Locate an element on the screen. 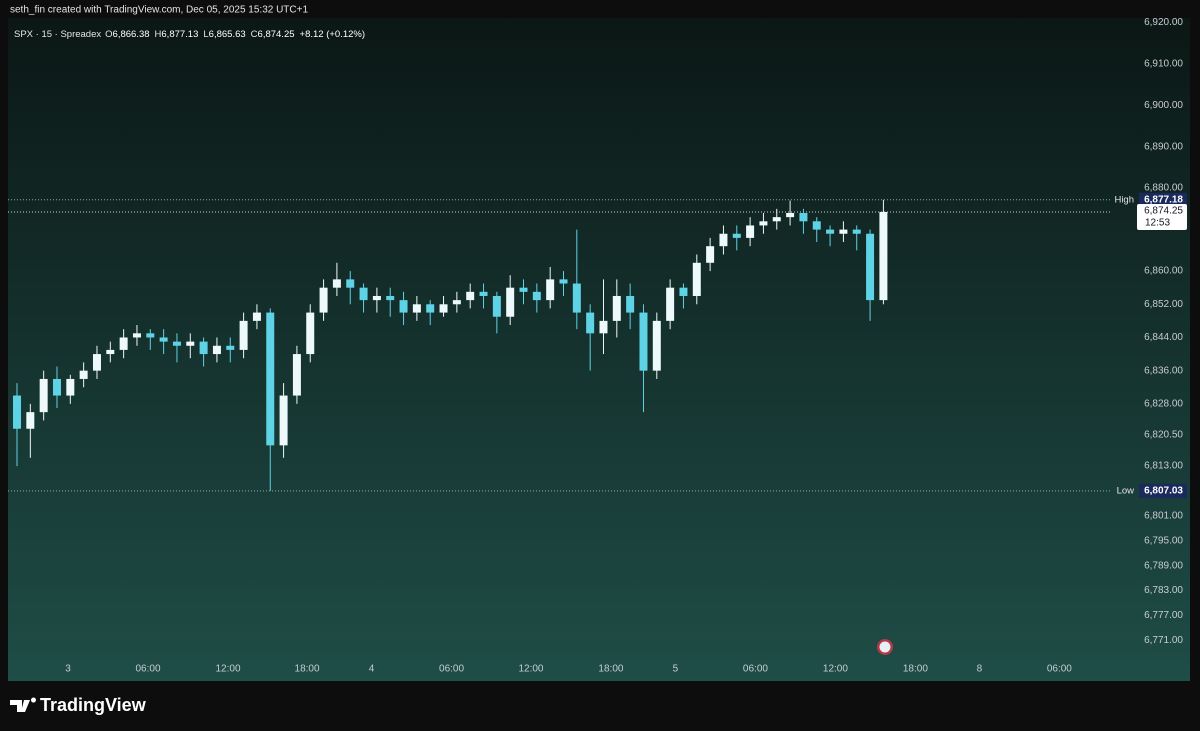 This screenshot has width=1200, height=731. high_marker-value: 6,877.18 is located at coordinates (1163, 199).